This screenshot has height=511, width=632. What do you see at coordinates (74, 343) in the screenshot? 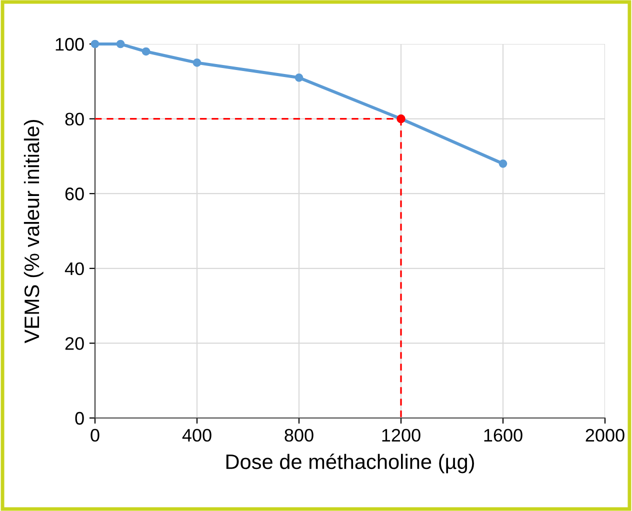
I see `y-tick-label: 20` at bounding box center [74, 343].